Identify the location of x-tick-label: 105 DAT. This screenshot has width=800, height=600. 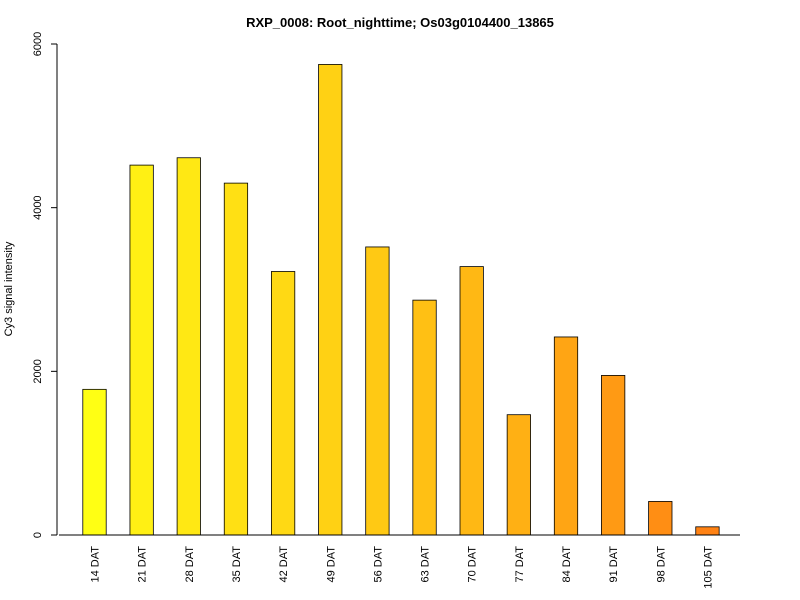
(708, 567).